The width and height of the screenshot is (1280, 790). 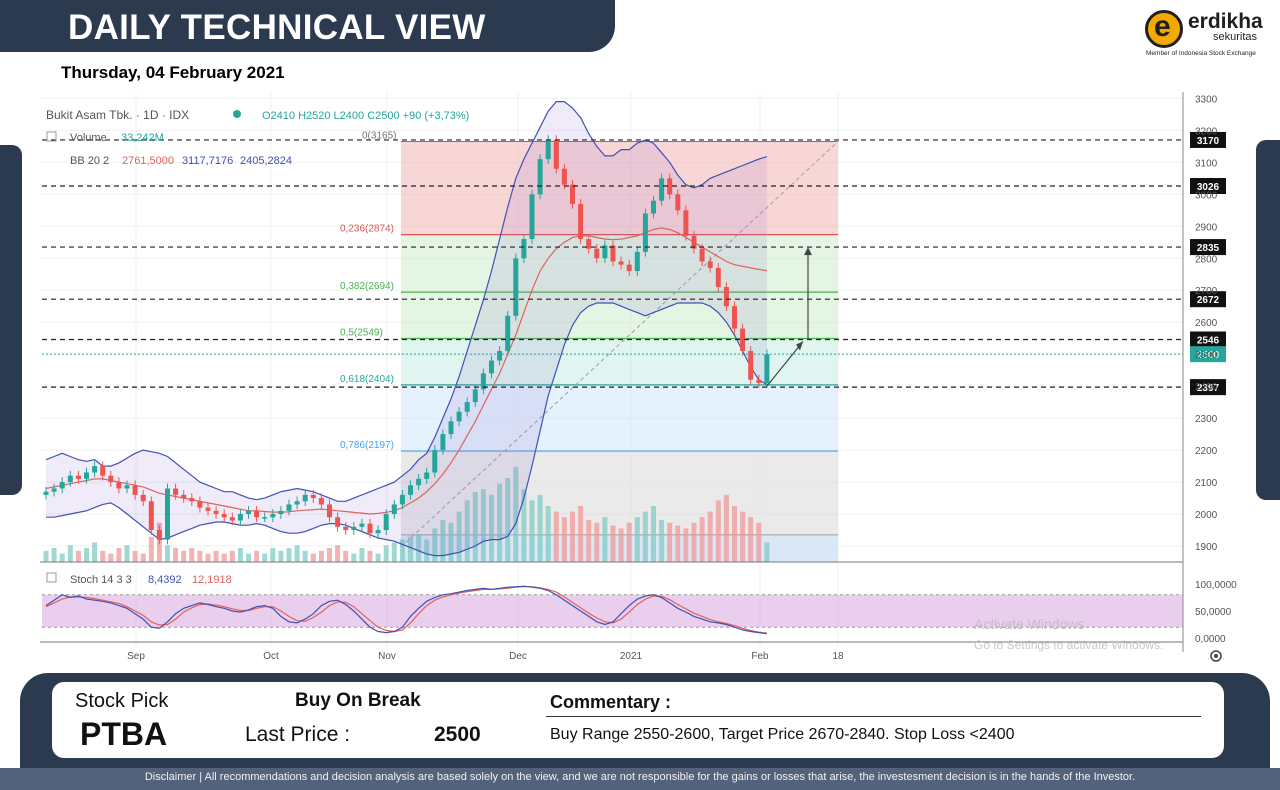 What do you see at coordinates (277, 27) in the screenshot?
I see `page-title: DAILY TECHNICAL VIEW` at bounding box center [277, 27].